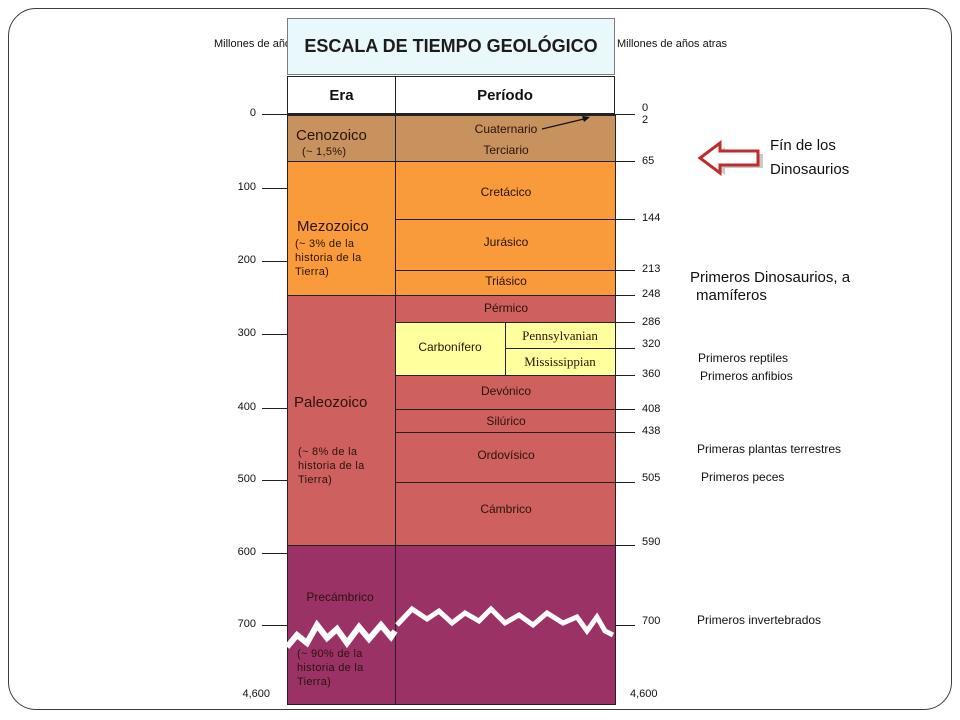  Describe the element at coordinates (651, 294) in the screenshot. I see `right-tick-label: 248` at that location.